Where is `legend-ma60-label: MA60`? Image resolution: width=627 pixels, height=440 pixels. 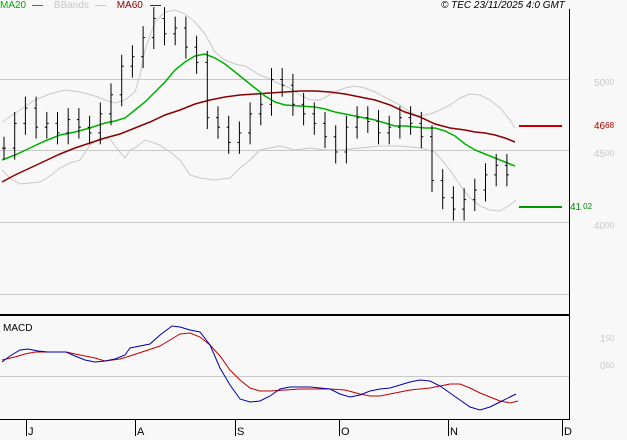
legend-ma60-label: MA60 is located at coordinates (129, 5).